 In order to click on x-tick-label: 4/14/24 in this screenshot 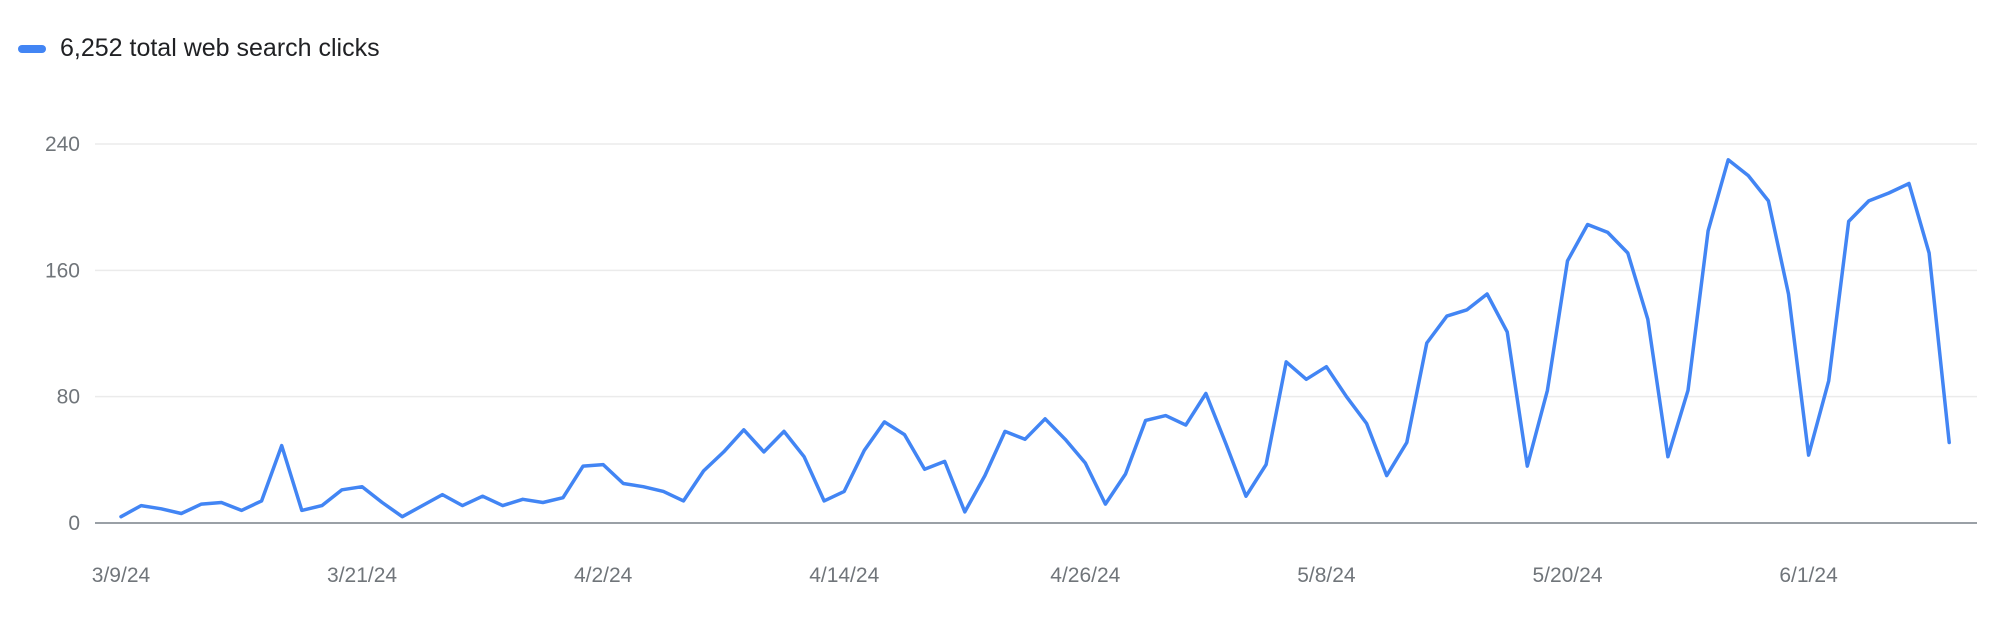, I will do `click(844, 575)`.